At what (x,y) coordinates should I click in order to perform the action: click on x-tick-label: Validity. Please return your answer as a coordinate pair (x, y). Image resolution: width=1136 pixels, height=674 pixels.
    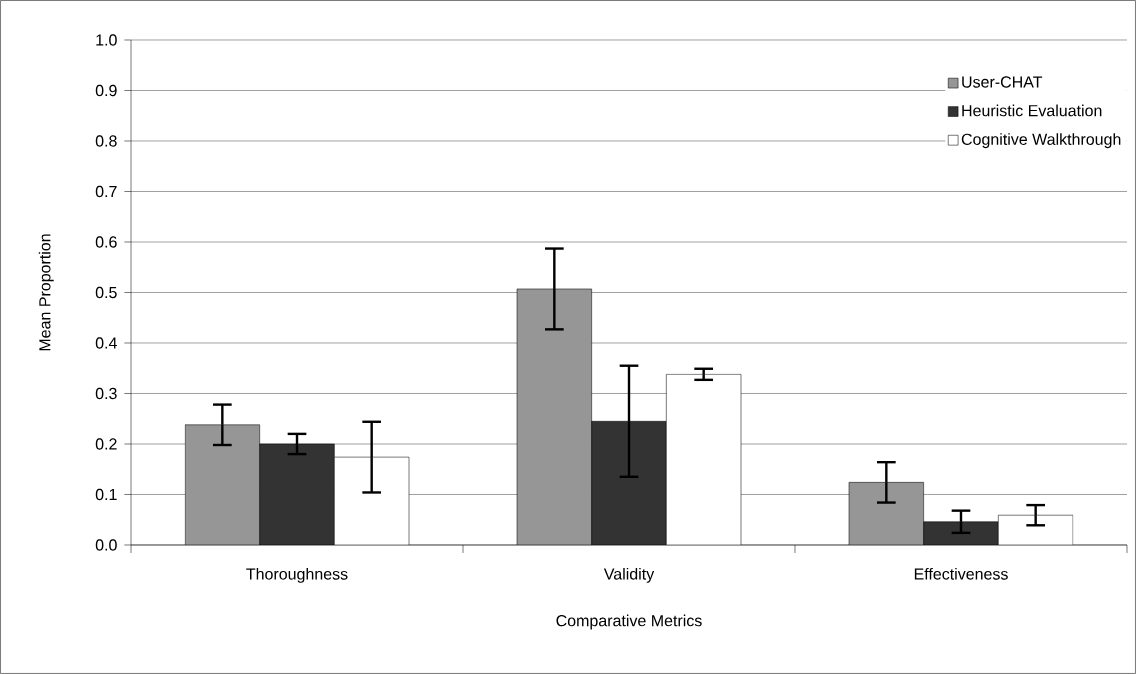
    Looking at the image, I should click on (629, 575).